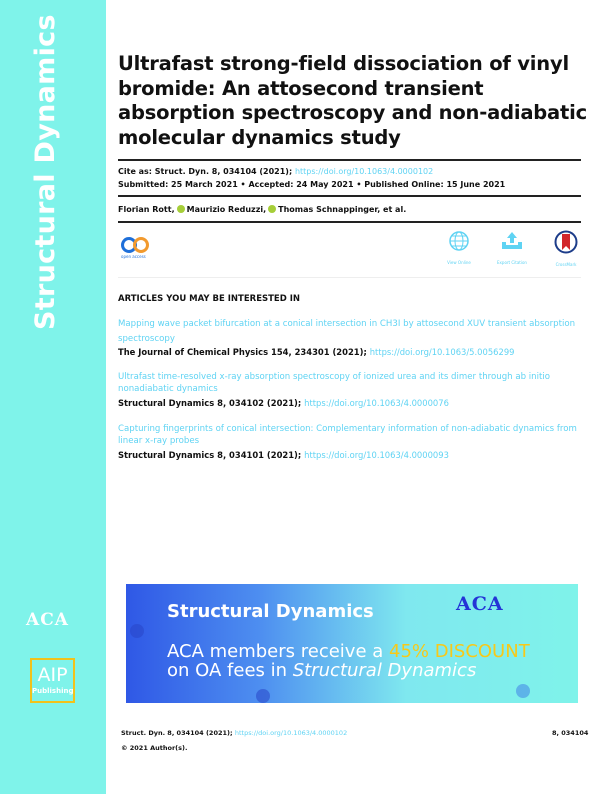 The image size is (600, 794). I want to click on open-access-label: open access, so click(133, 256).